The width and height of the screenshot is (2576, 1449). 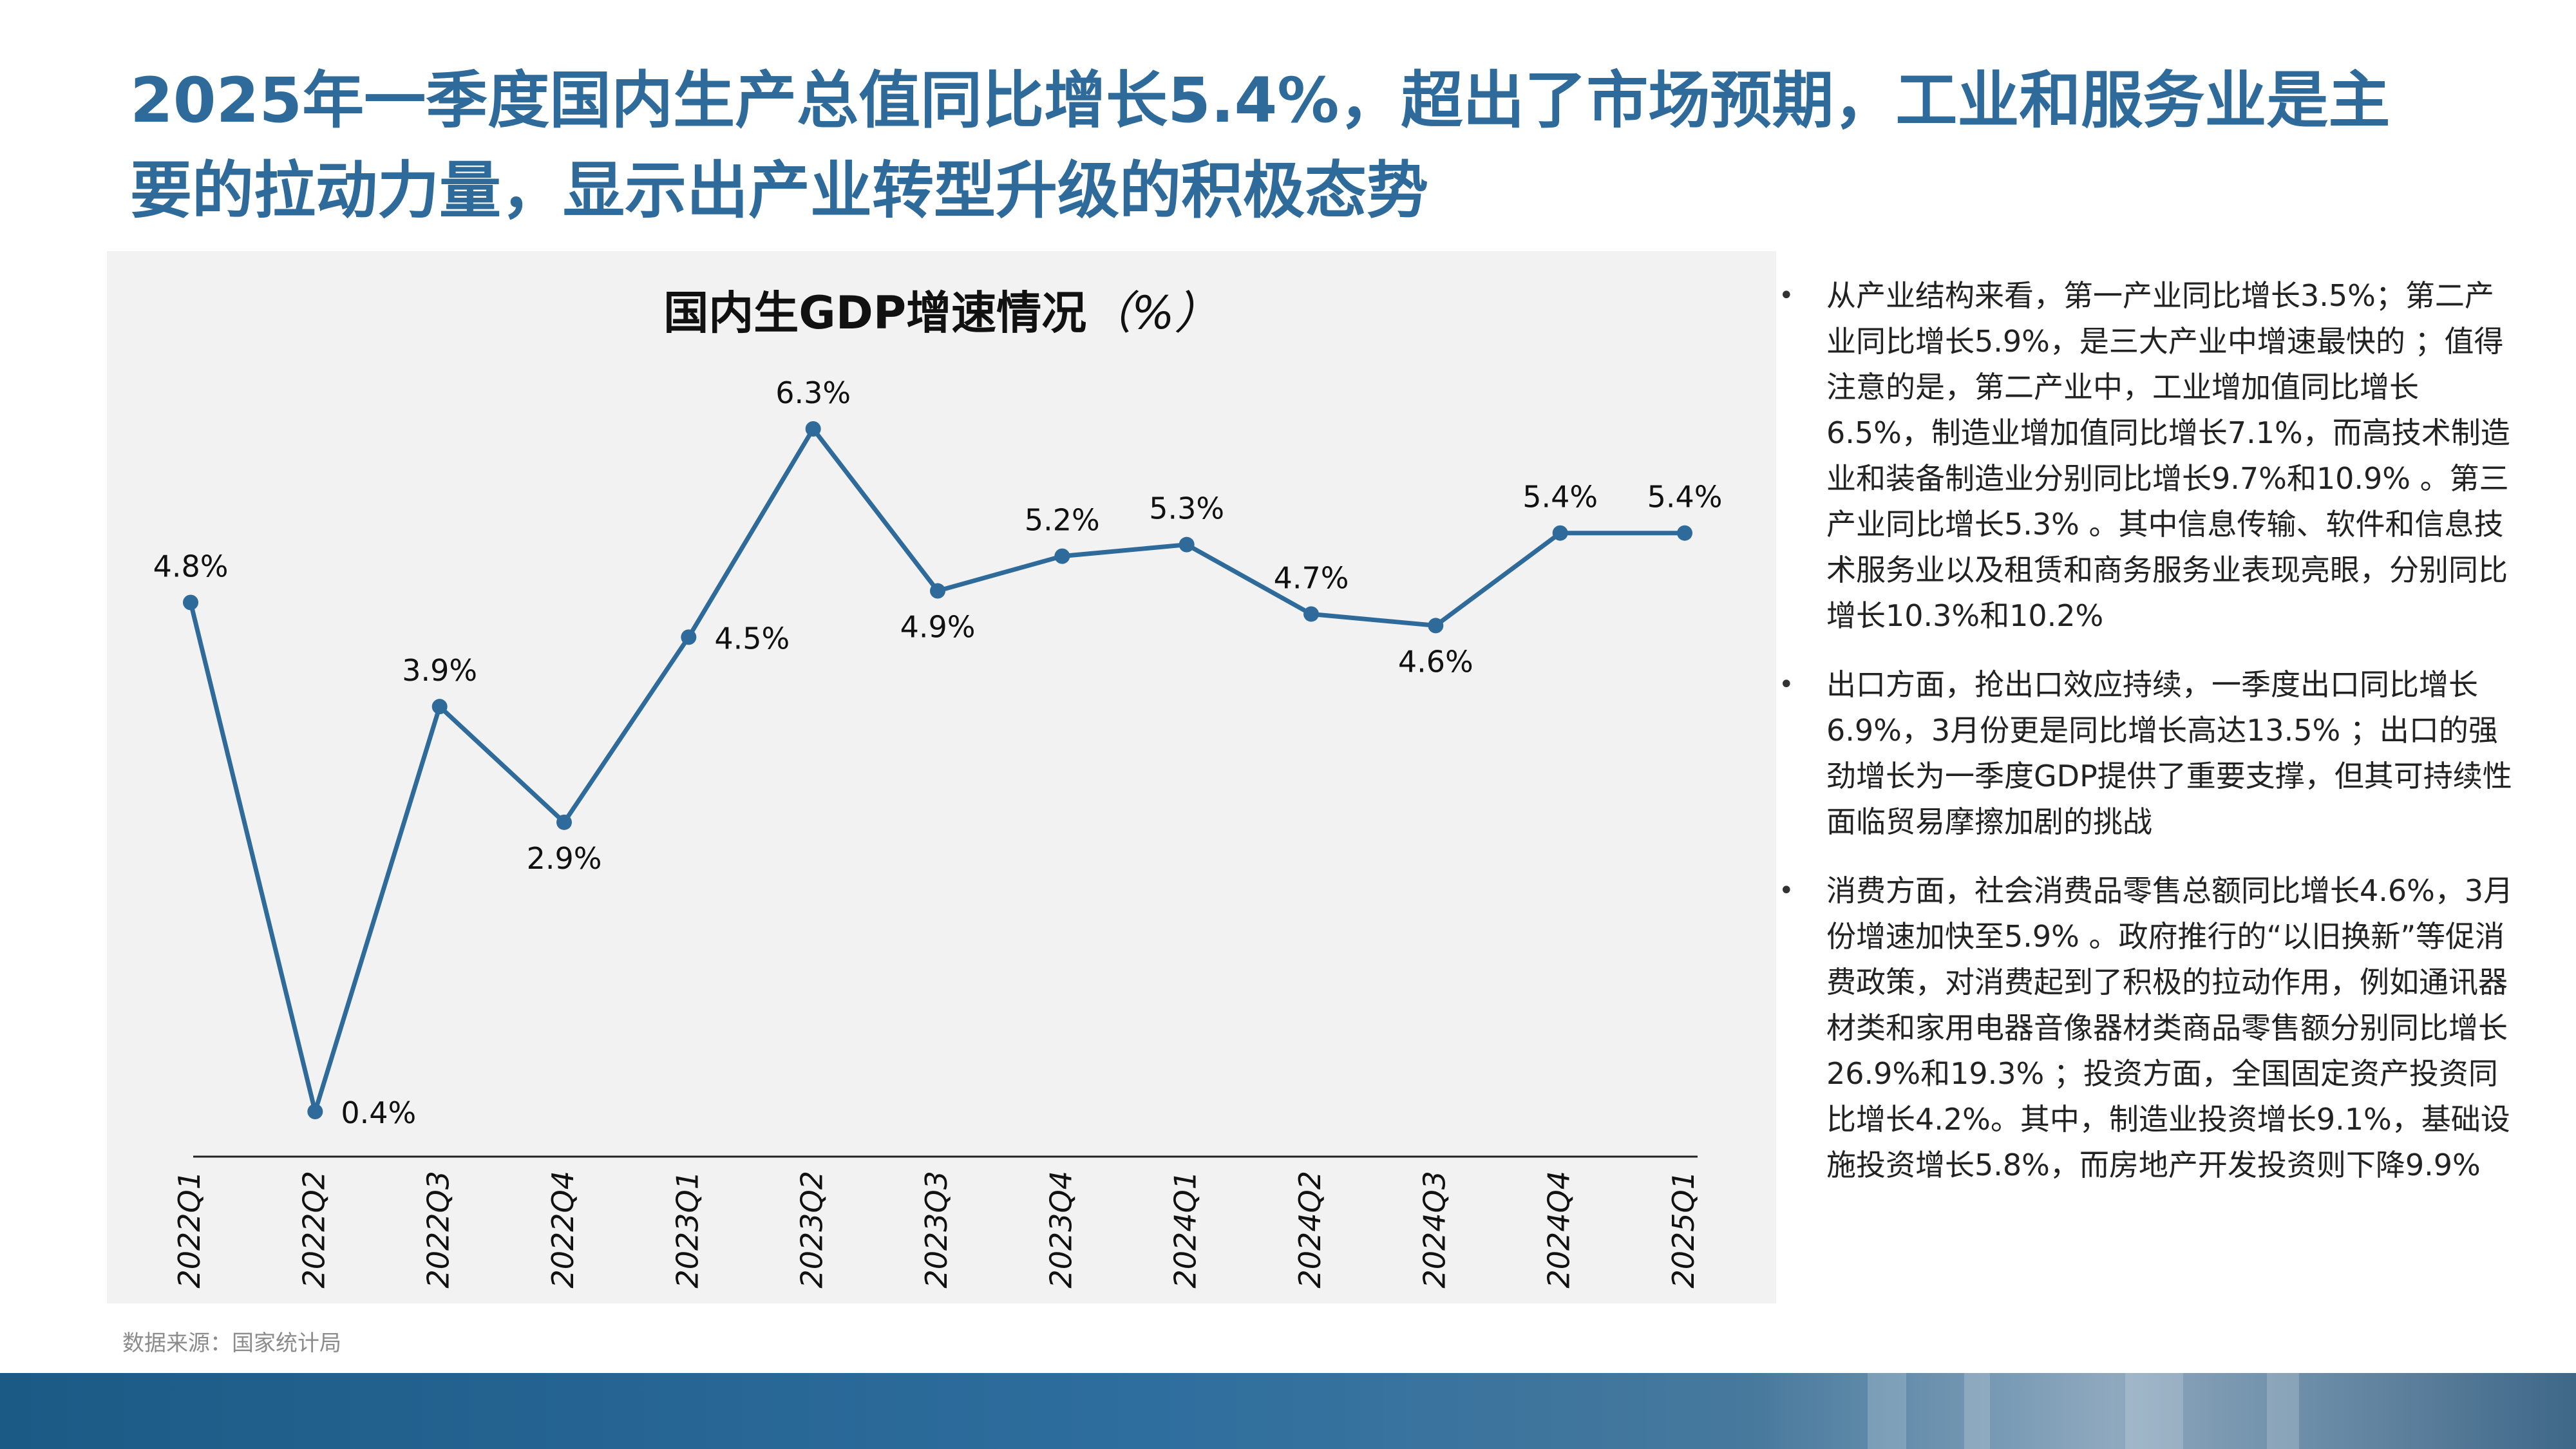 I want to click on x-tick-label: 2022Q2, so click(x=313, y=1230).